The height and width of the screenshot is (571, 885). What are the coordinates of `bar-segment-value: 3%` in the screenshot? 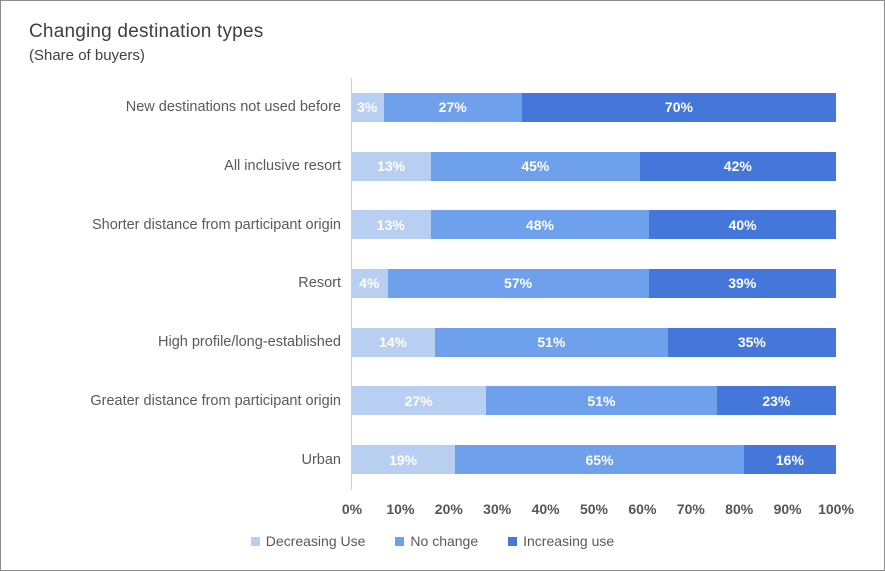 It's located at (367, 107).